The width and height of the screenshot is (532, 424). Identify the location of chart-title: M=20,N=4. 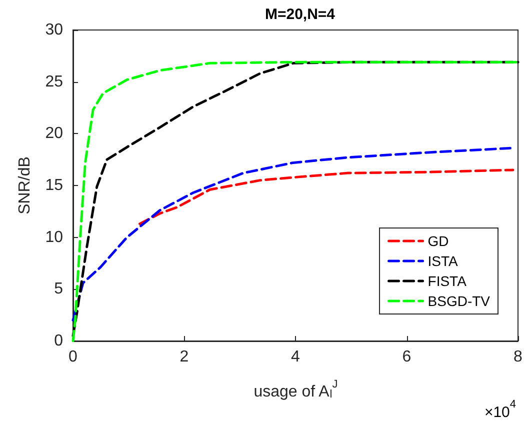
(300, 14).